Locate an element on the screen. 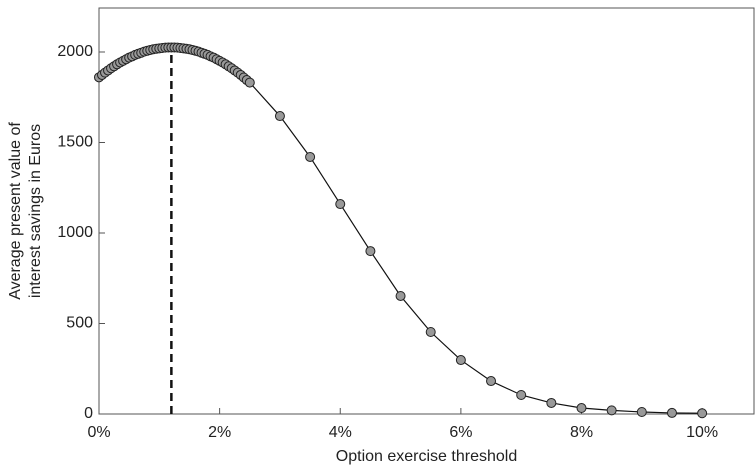 Image resolution: width=755 pixels, height=470 pixels. x-tick-label: 0% is located at coordinates (98, 432).